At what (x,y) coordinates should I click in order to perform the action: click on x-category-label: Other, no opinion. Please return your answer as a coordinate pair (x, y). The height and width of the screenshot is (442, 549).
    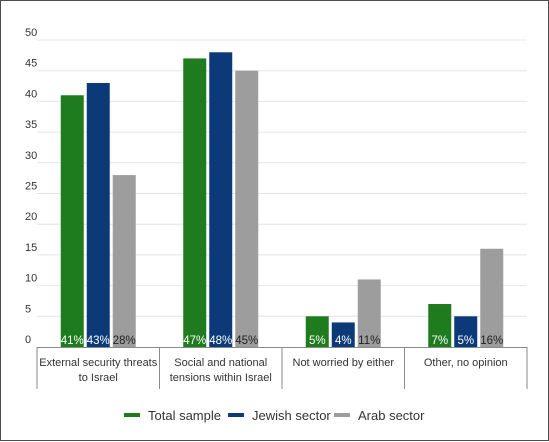
    Looking at the image, I should click on (466, 363).